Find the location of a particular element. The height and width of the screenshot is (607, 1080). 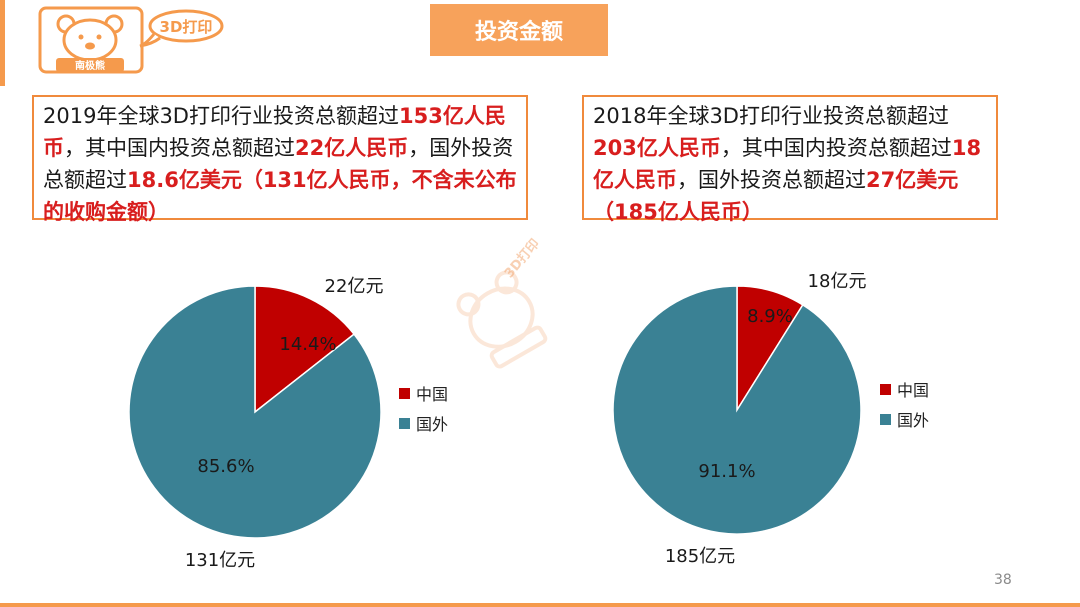

pie-chart-2019 is located at coordinates (255, 412).